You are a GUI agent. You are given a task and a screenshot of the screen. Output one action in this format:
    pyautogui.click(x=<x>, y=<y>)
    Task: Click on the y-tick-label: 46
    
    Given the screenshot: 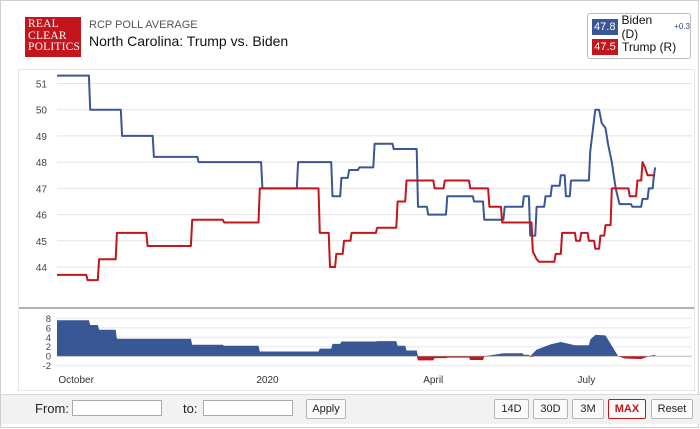 What is the action you would take?
    pyautogui.click(x=42, y=216)
    